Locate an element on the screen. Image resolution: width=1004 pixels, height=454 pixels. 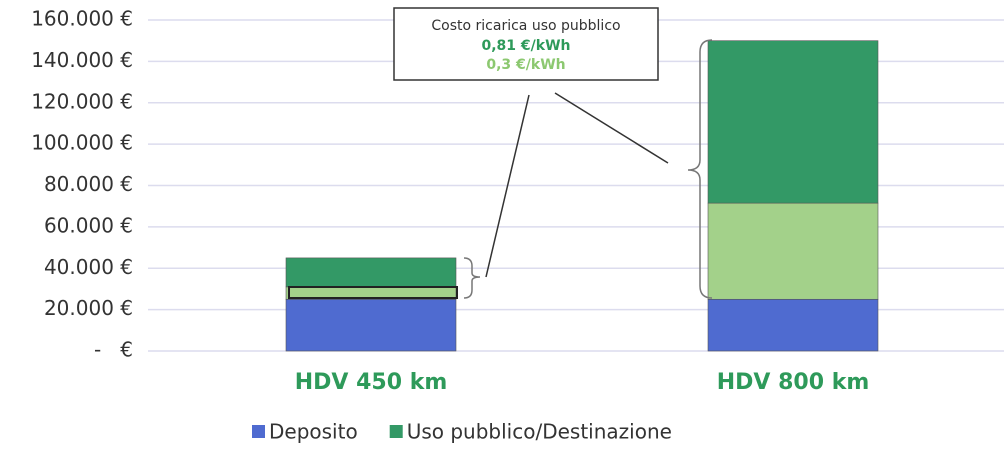
y-tick-label: 120.000 € is located at coordinates (82, 101).